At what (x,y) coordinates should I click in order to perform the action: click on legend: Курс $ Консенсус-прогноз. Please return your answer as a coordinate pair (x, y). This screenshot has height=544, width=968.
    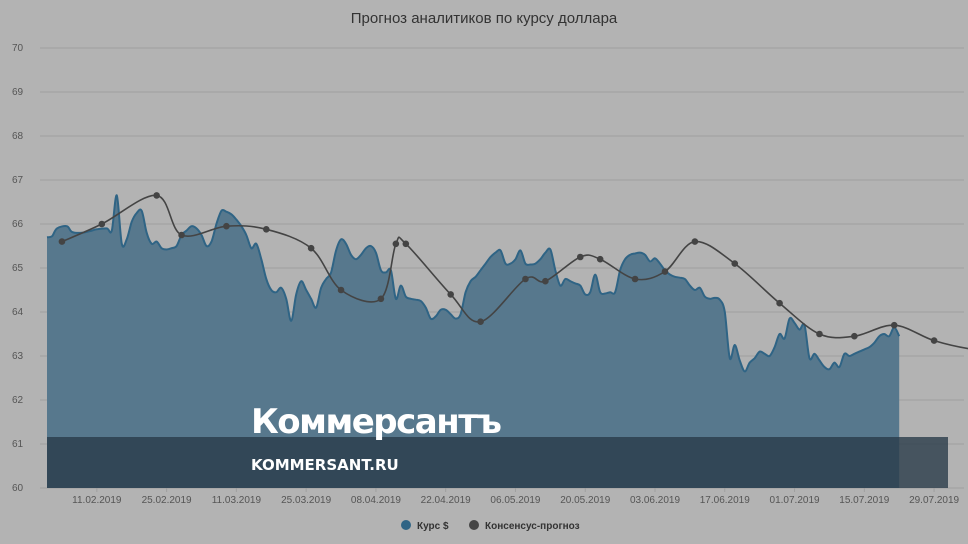
    Looking at the image, I should click on (490, 526).